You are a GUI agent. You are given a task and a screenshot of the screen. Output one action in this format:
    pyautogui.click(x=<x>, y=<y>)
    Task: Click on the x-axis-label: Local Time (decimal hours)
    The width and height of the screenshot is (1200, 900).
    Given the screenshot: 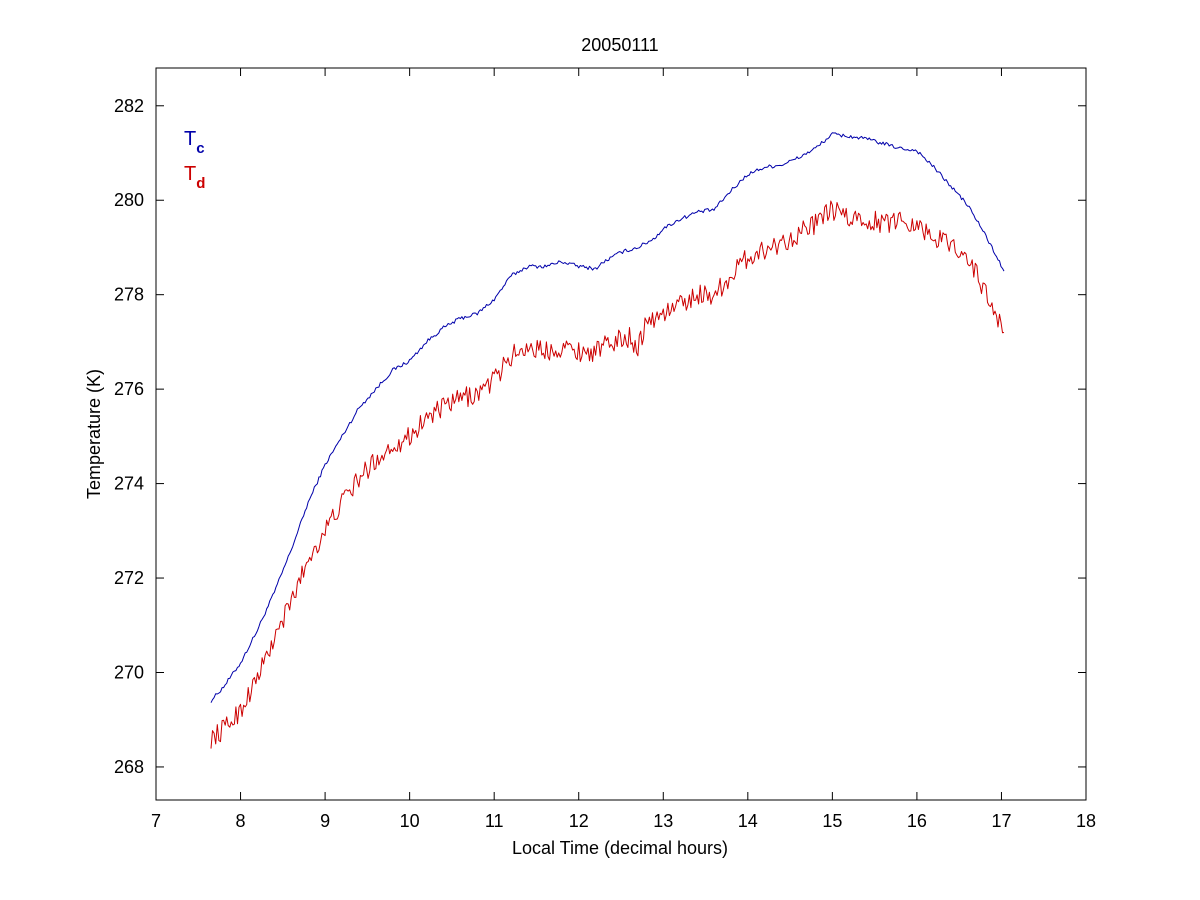 What is the action you would take?
    pyautogui.click(x=620, y=848)
    